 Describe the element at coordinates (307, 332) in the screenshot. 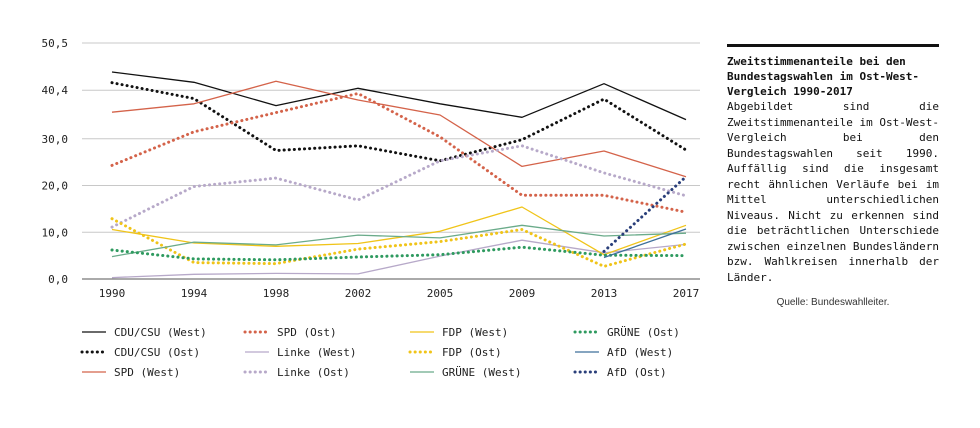

I see `legend-label: SPD (Ost)` at that location.